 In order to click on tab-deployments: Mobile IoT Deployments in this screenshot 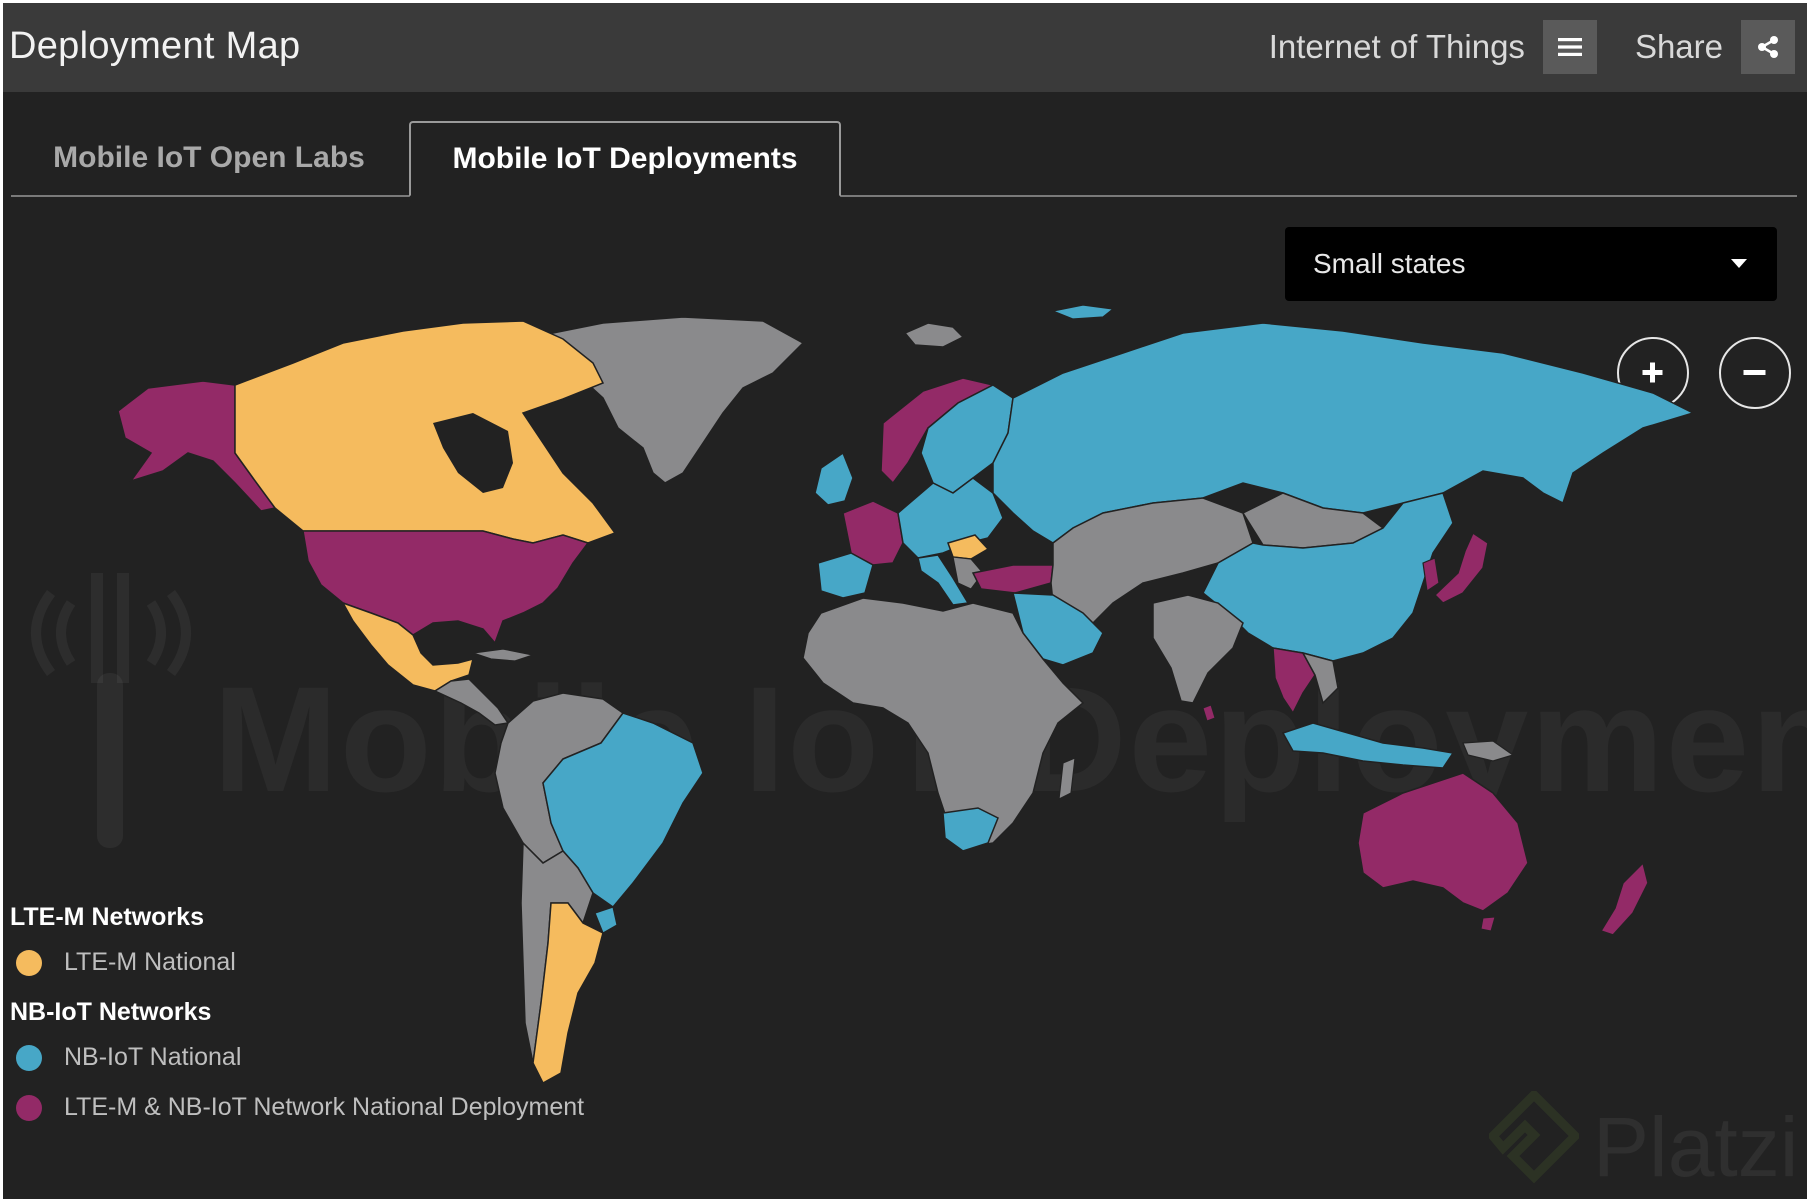, I will do `click(625, 159)`.